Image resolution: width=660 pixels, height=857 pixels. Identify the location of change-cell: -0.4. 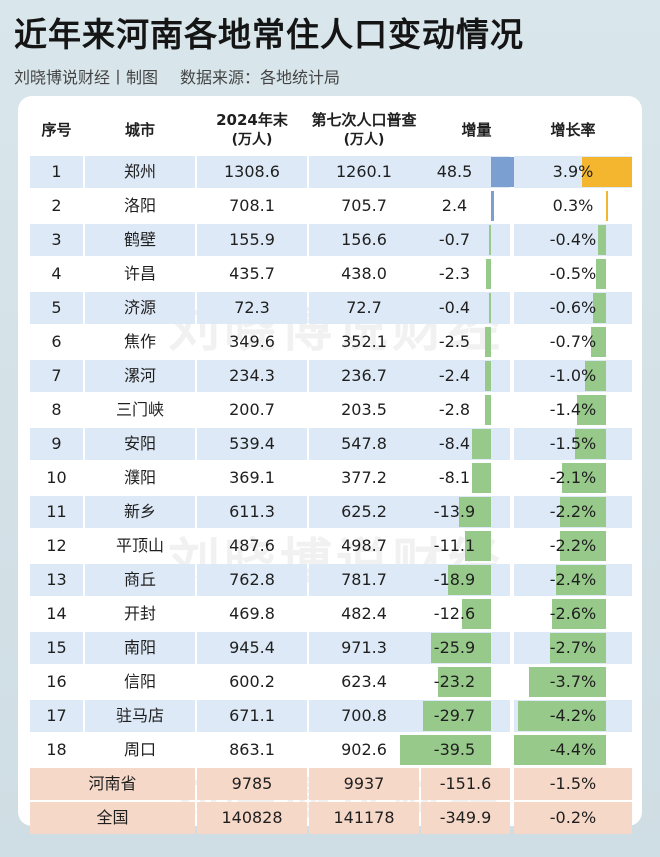
(454, 308).